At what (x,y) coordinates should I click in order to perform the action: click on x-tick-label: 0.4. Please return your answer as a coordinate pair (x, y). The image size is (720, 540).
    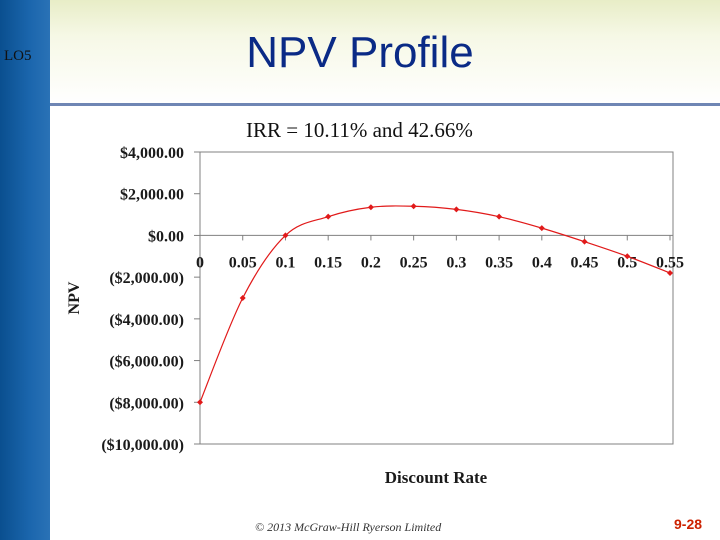
    Looking at the image, I should click on (542, 262).